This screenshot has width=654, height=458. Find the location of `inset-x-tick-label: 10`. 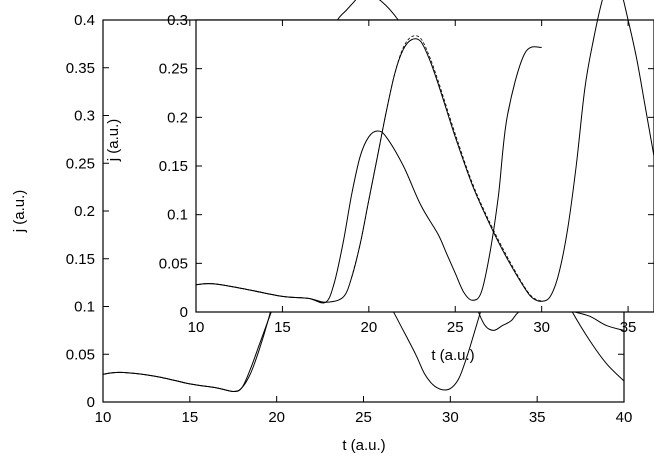

inset-x-tick-label: 10 is located at coordinates (196, 327).